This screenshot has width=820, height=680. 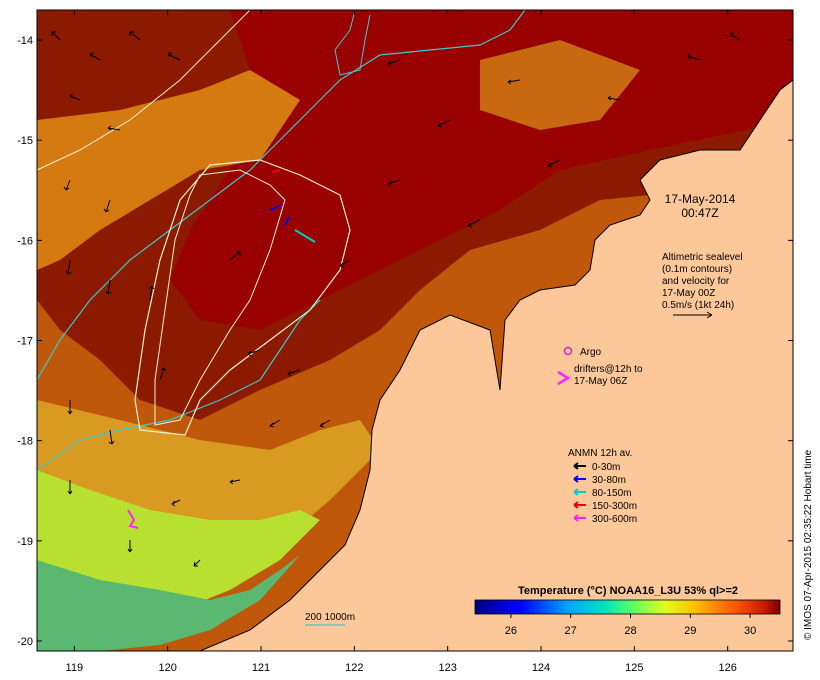 What do you see at coordinates (25, 342) in the screenshot?
I see `lat-tick-label: -17` at bounding box center [25, 342].